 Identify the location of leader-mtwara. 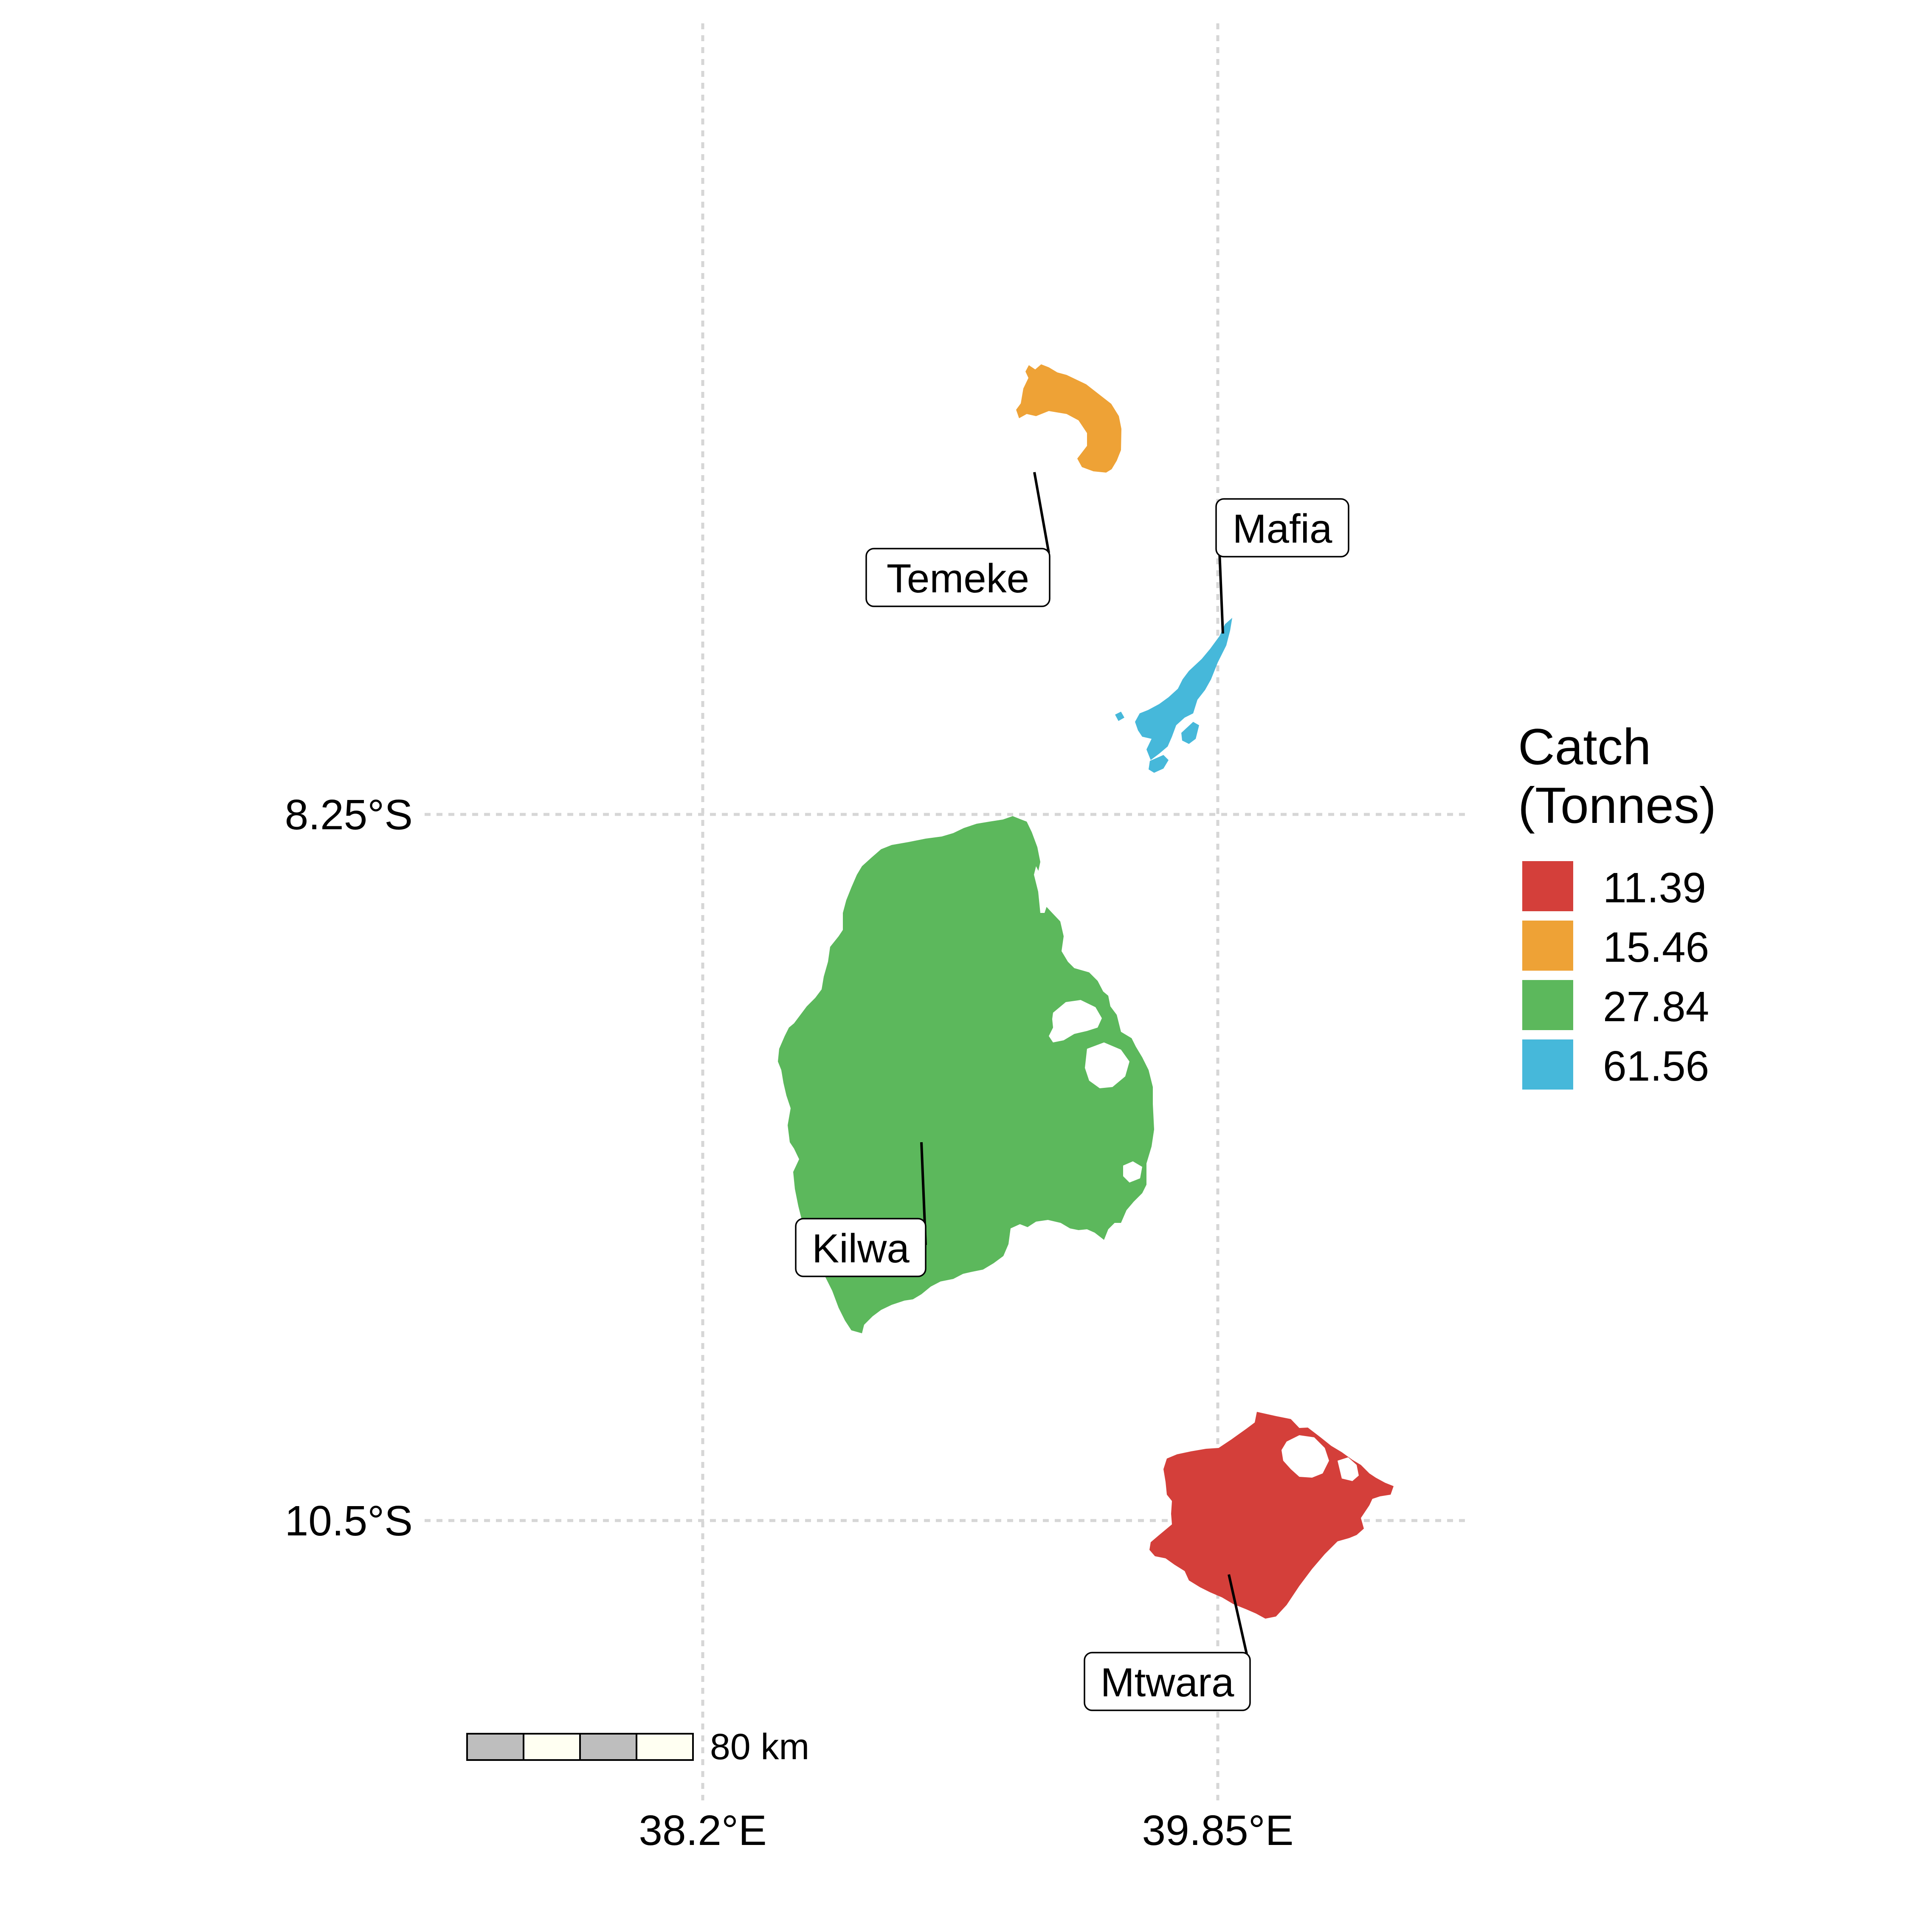
(1238, 1614).